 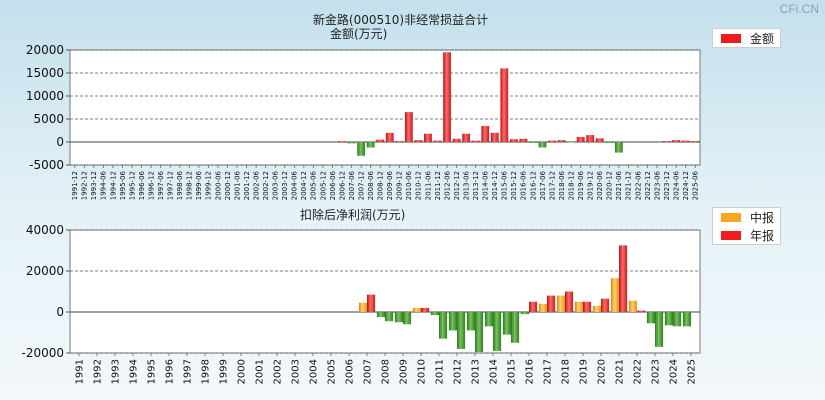 I want to click on x-tick-label: 1997, so click(x=187, y=371).